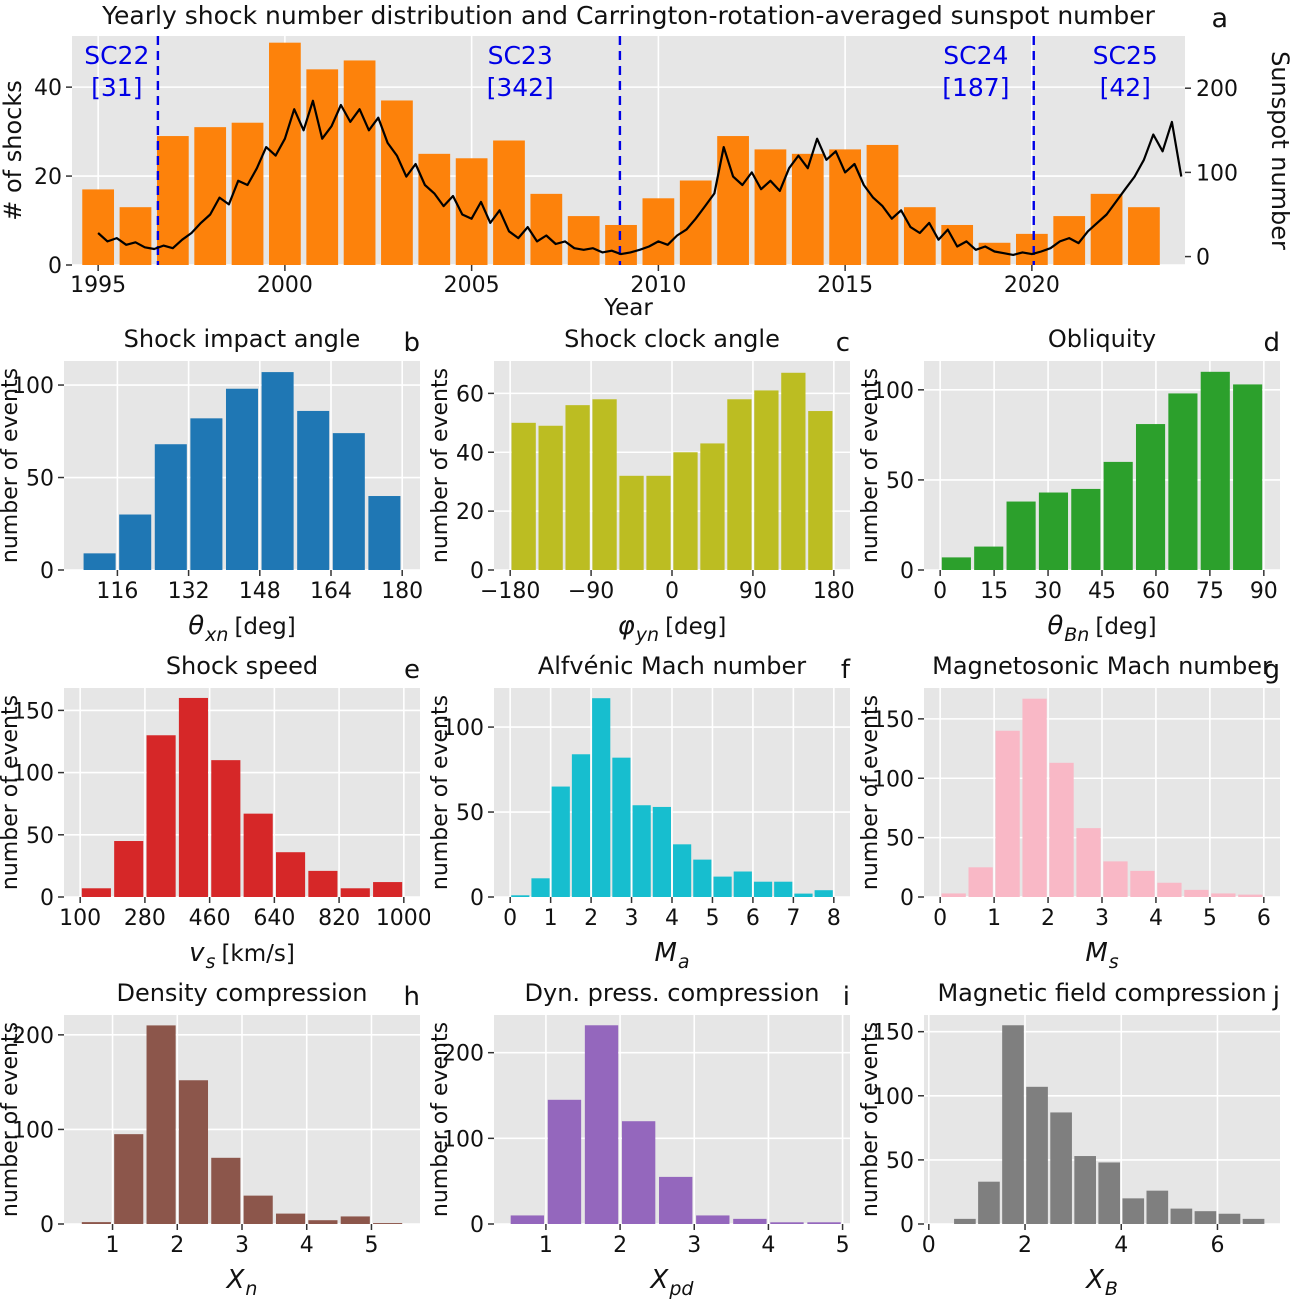 The height and width of the screenshot is (1302, 1290). I want to click on x-tick-label: 132, so click(189, 591).